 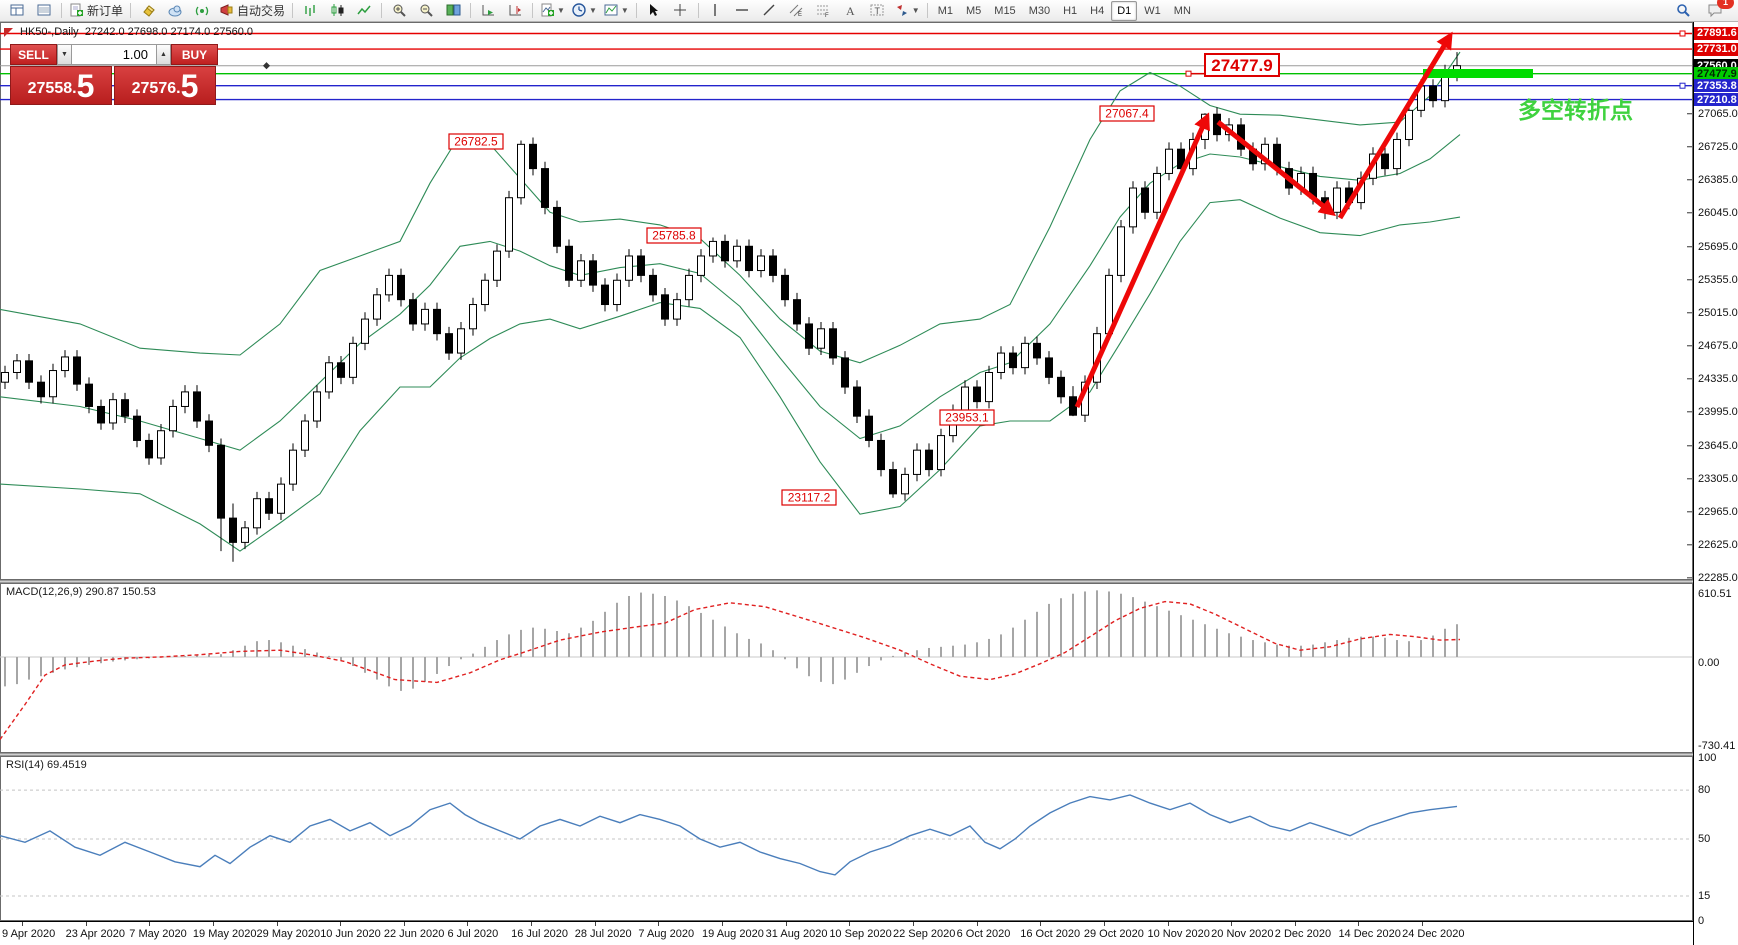 I want to click on trendline-button, so click(x=770, y=11).